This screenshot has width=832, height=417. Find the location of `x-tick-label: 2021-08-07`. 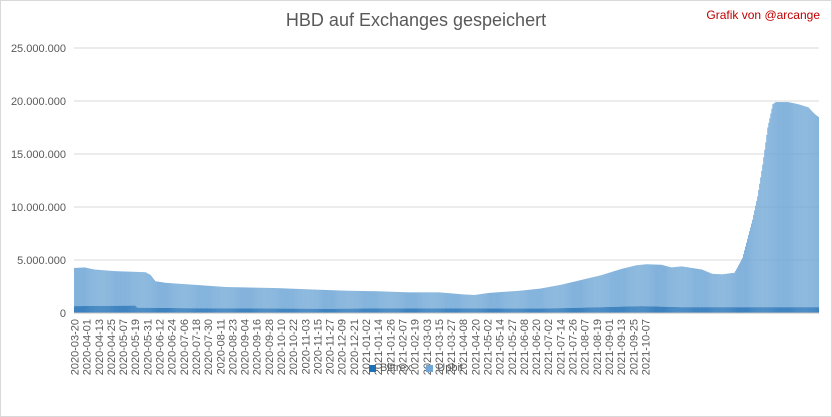

x-tick-label: 2021-08-07 is located at coordinates (586, 347).